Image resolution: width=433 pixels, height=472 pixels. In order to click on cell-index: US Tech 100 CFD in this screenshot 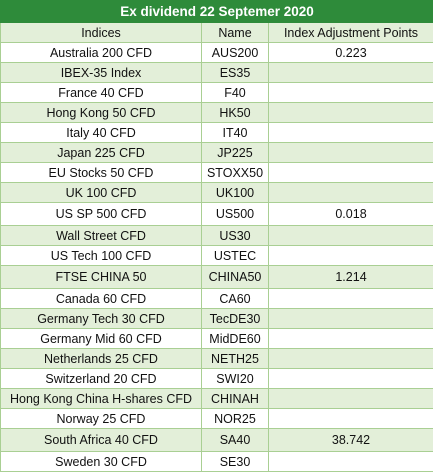, I will do `click(101, 256)`.